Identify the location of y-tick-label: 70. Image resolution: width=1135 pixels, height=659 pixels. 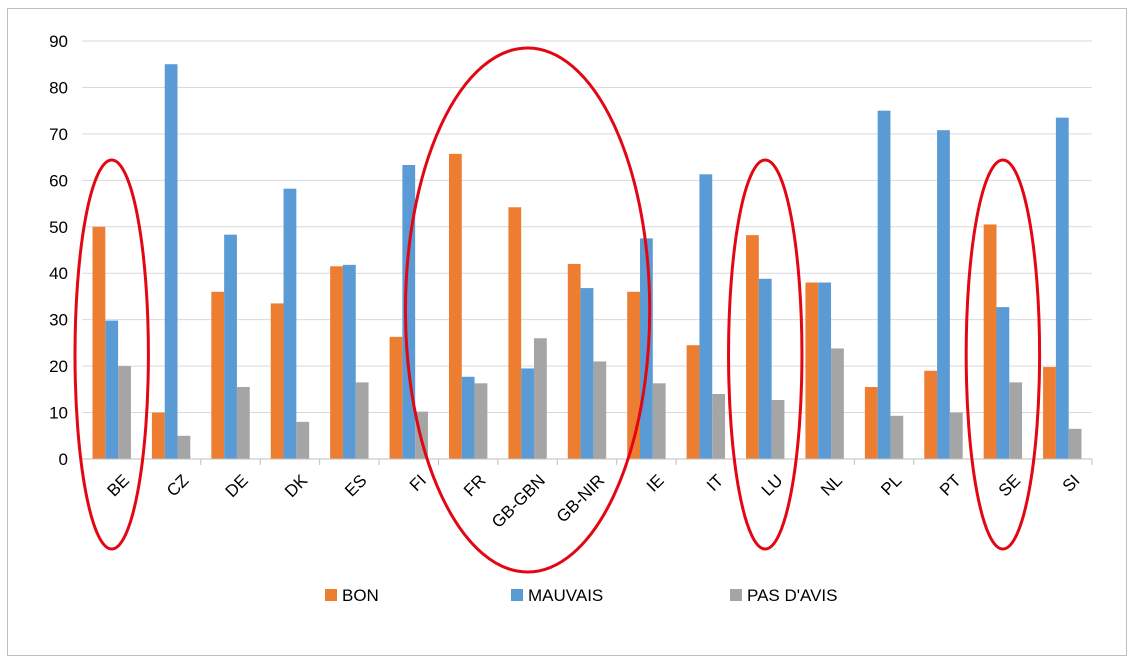
(58, 134).